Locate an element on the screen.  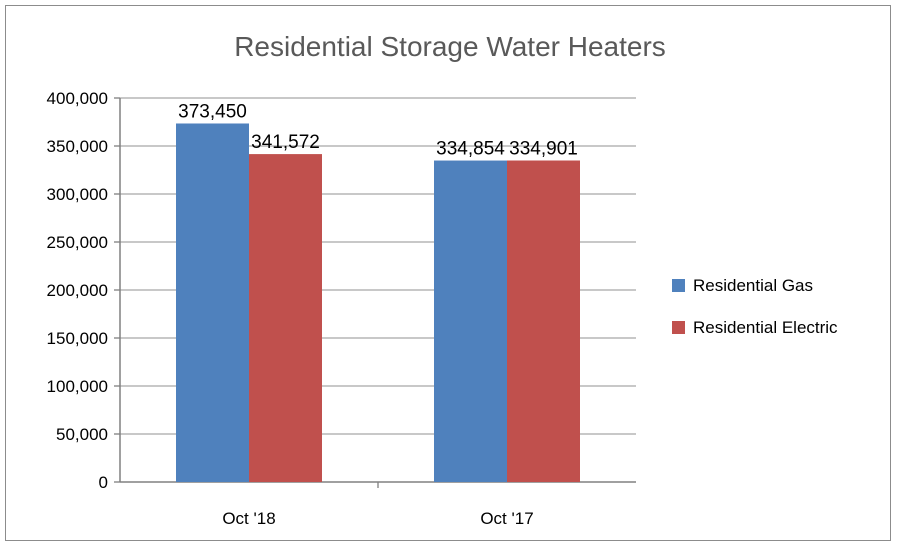
legend: Residential Gas Residential Electric is located at coordinates (755, 306).